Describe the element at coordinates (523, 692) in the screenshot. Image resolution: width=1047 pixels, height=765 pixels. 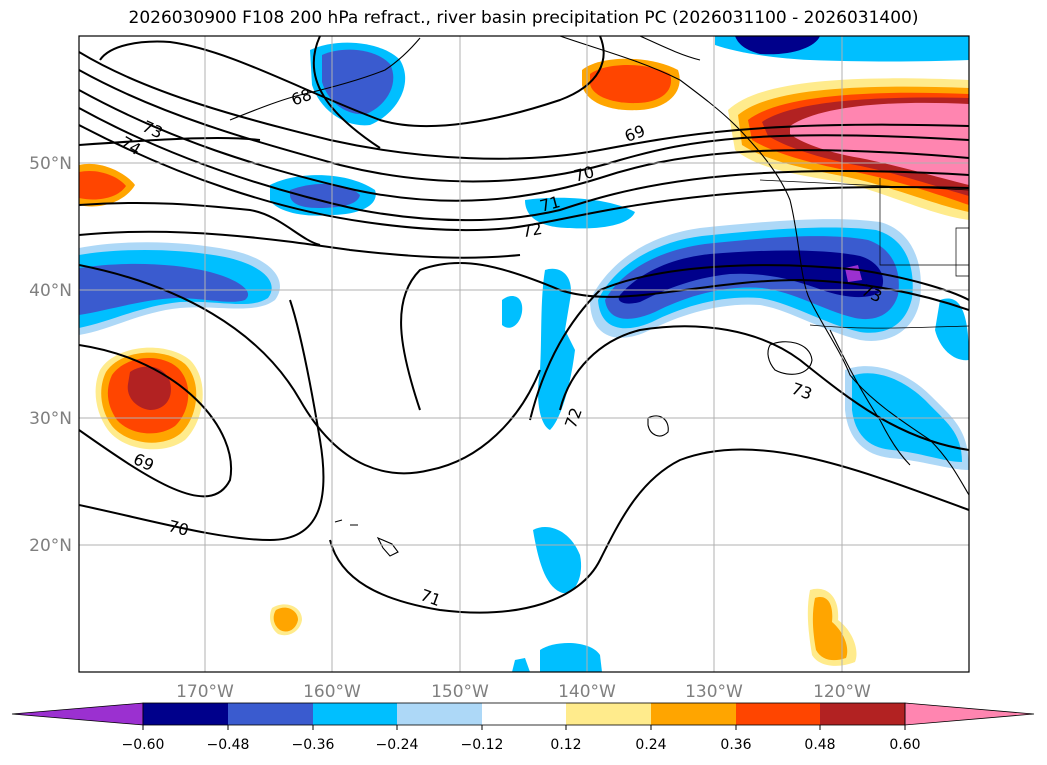
I see `longitude-labels: 170°W 160°W 150°W 140°W 130°W 120°W` at that location.